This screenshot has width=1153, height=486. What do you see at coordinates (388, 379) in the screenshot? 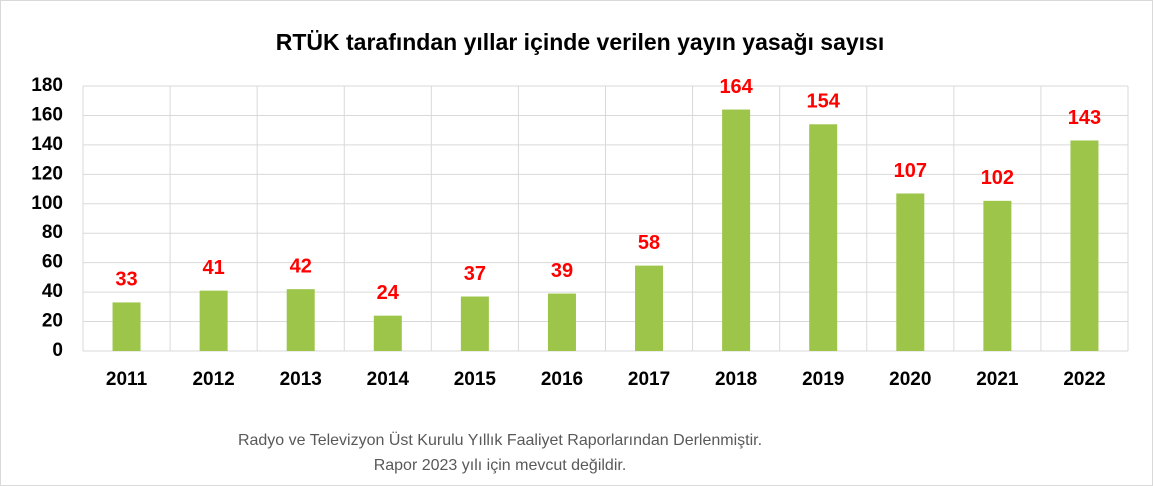
I see `x-tick-label: 2014` at bounding box center [388, 379].